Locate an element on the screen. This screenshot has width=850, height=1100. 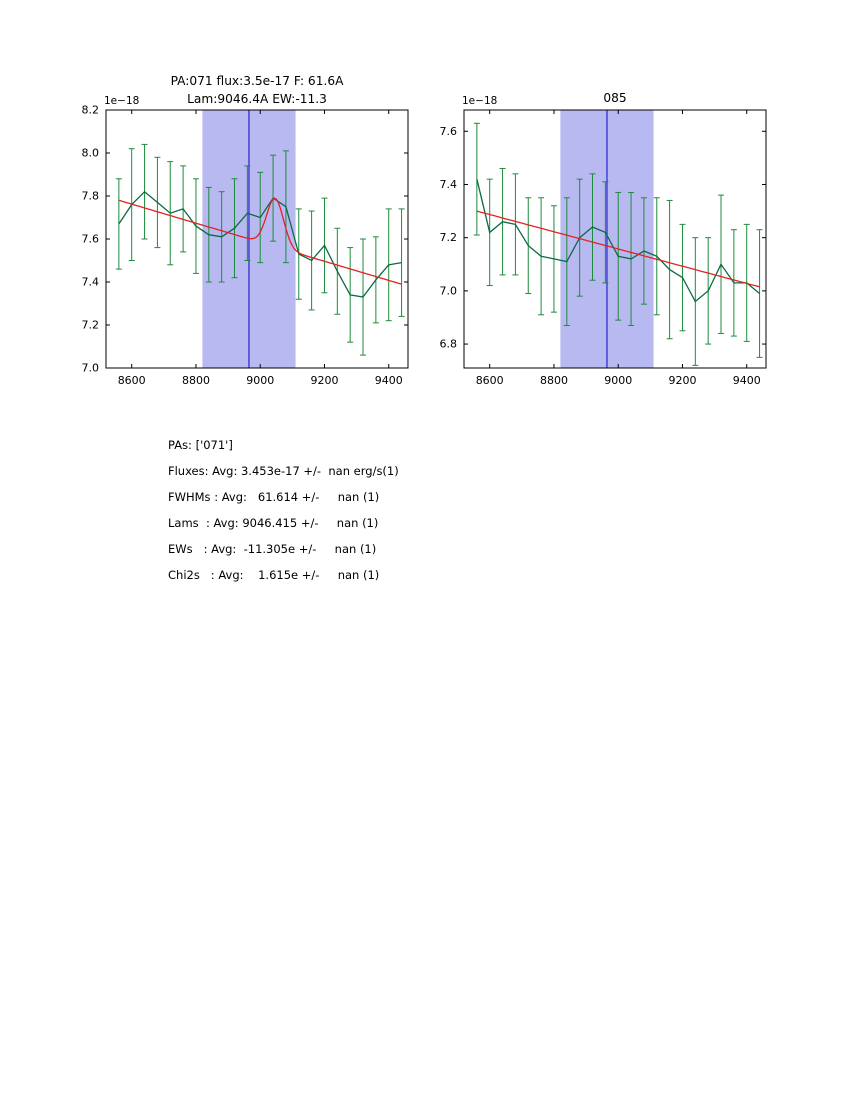
stats-line-ews: EWs : Avg: -11.305e +/- nan (1) is located at coordinates (272, 549).